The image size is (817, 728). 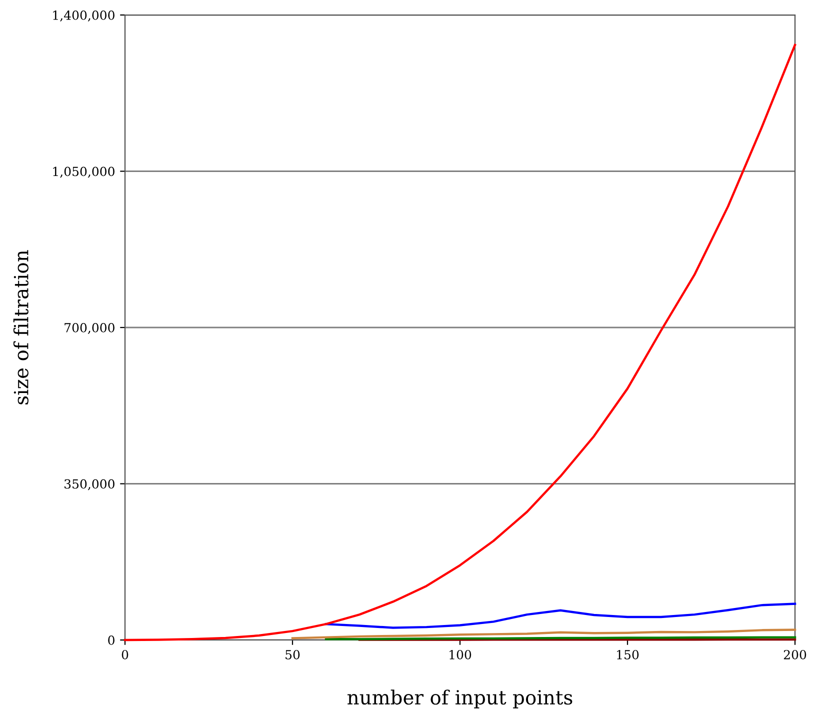 What do you see at coordinates (795, 655) in the screenshot?
I see `x-tick-label: 200` at bounding box center [795, 655].